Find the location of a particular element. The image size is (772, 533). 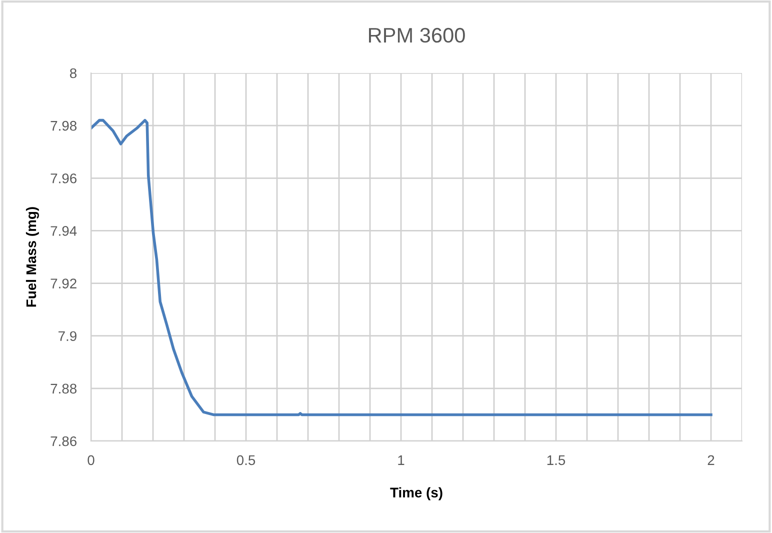

chart-title: RPM 3600 is located at coordinates (416, 35).